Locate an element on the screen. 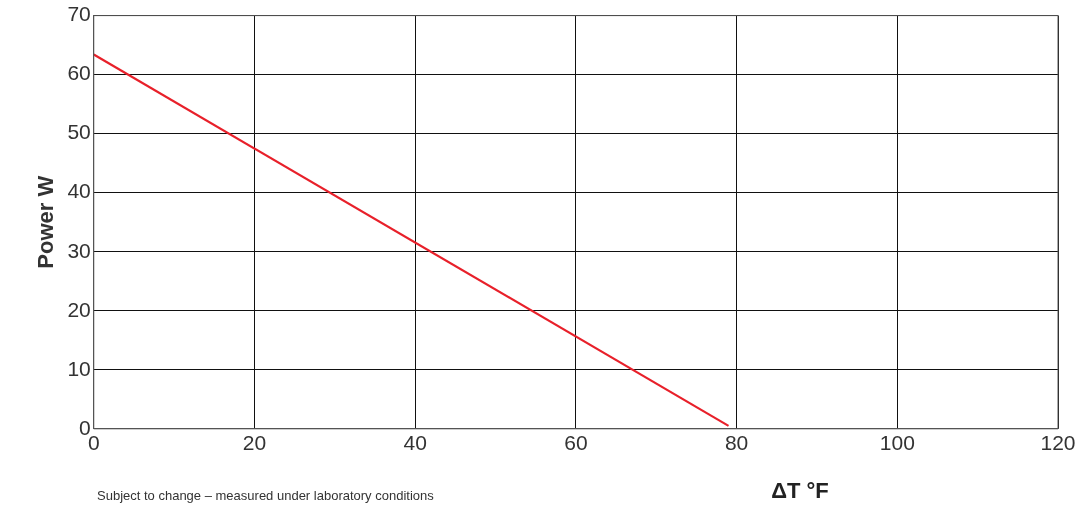 The width and height of the screenshot is (1090, 512). y-tick-label: 60 is located at coordinates (79, 73).